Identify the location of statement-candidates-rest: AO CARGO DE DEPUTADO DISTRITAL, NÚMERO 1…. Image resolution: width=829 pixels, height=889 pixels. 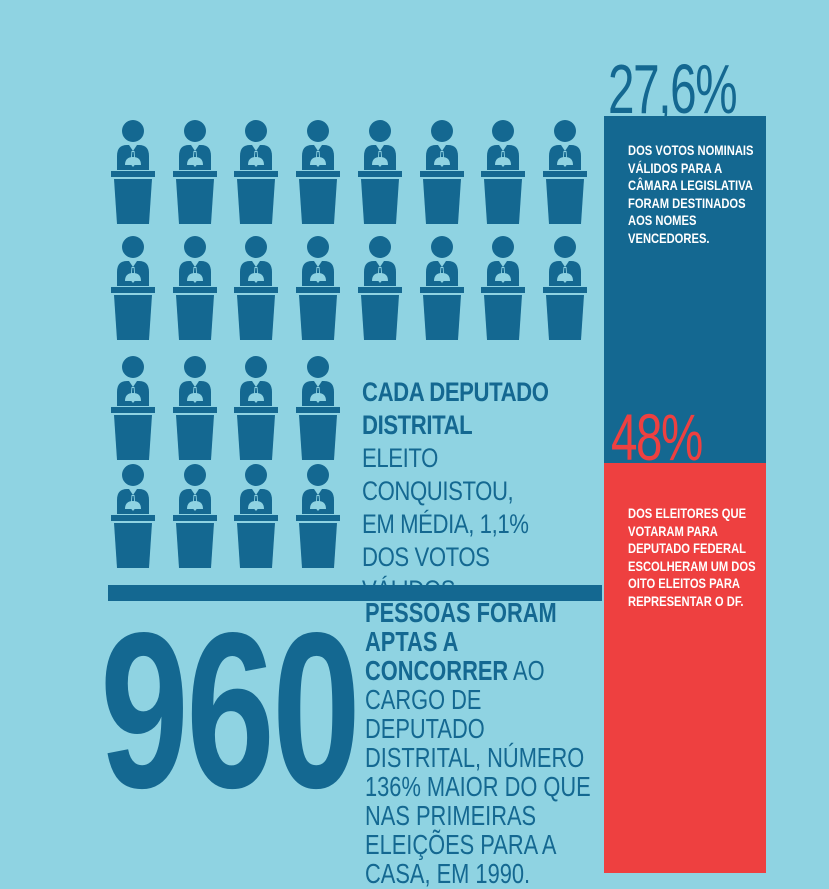
(478, 772).